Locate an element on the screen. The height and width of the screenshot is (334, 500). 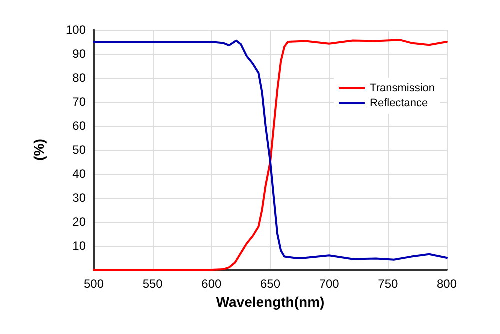
y-axis-title: (%) is located at coordinates (39, 150).